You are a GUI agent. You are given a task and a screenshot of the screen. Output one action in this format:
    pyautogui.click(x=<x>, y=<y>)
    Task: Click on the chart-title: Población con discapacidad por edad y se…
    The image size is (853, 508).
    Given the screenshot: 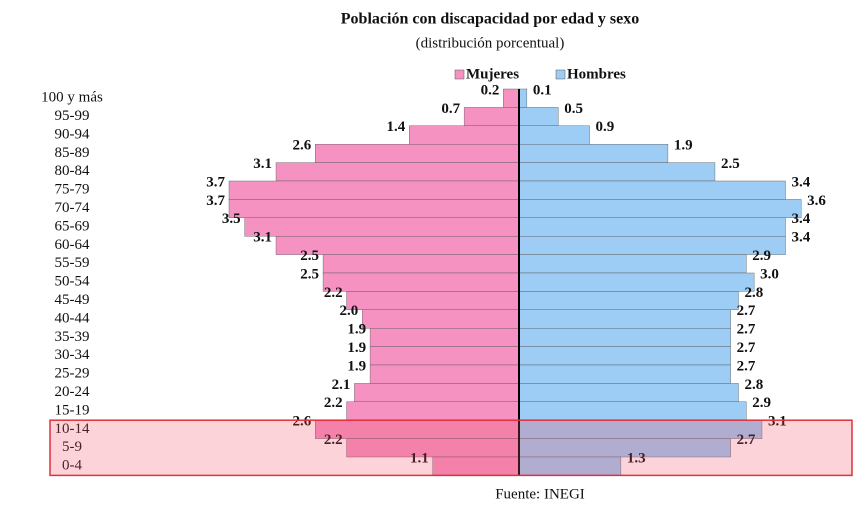 What is the action you would take?
    pyautogui.click(x=490, y=19)
    